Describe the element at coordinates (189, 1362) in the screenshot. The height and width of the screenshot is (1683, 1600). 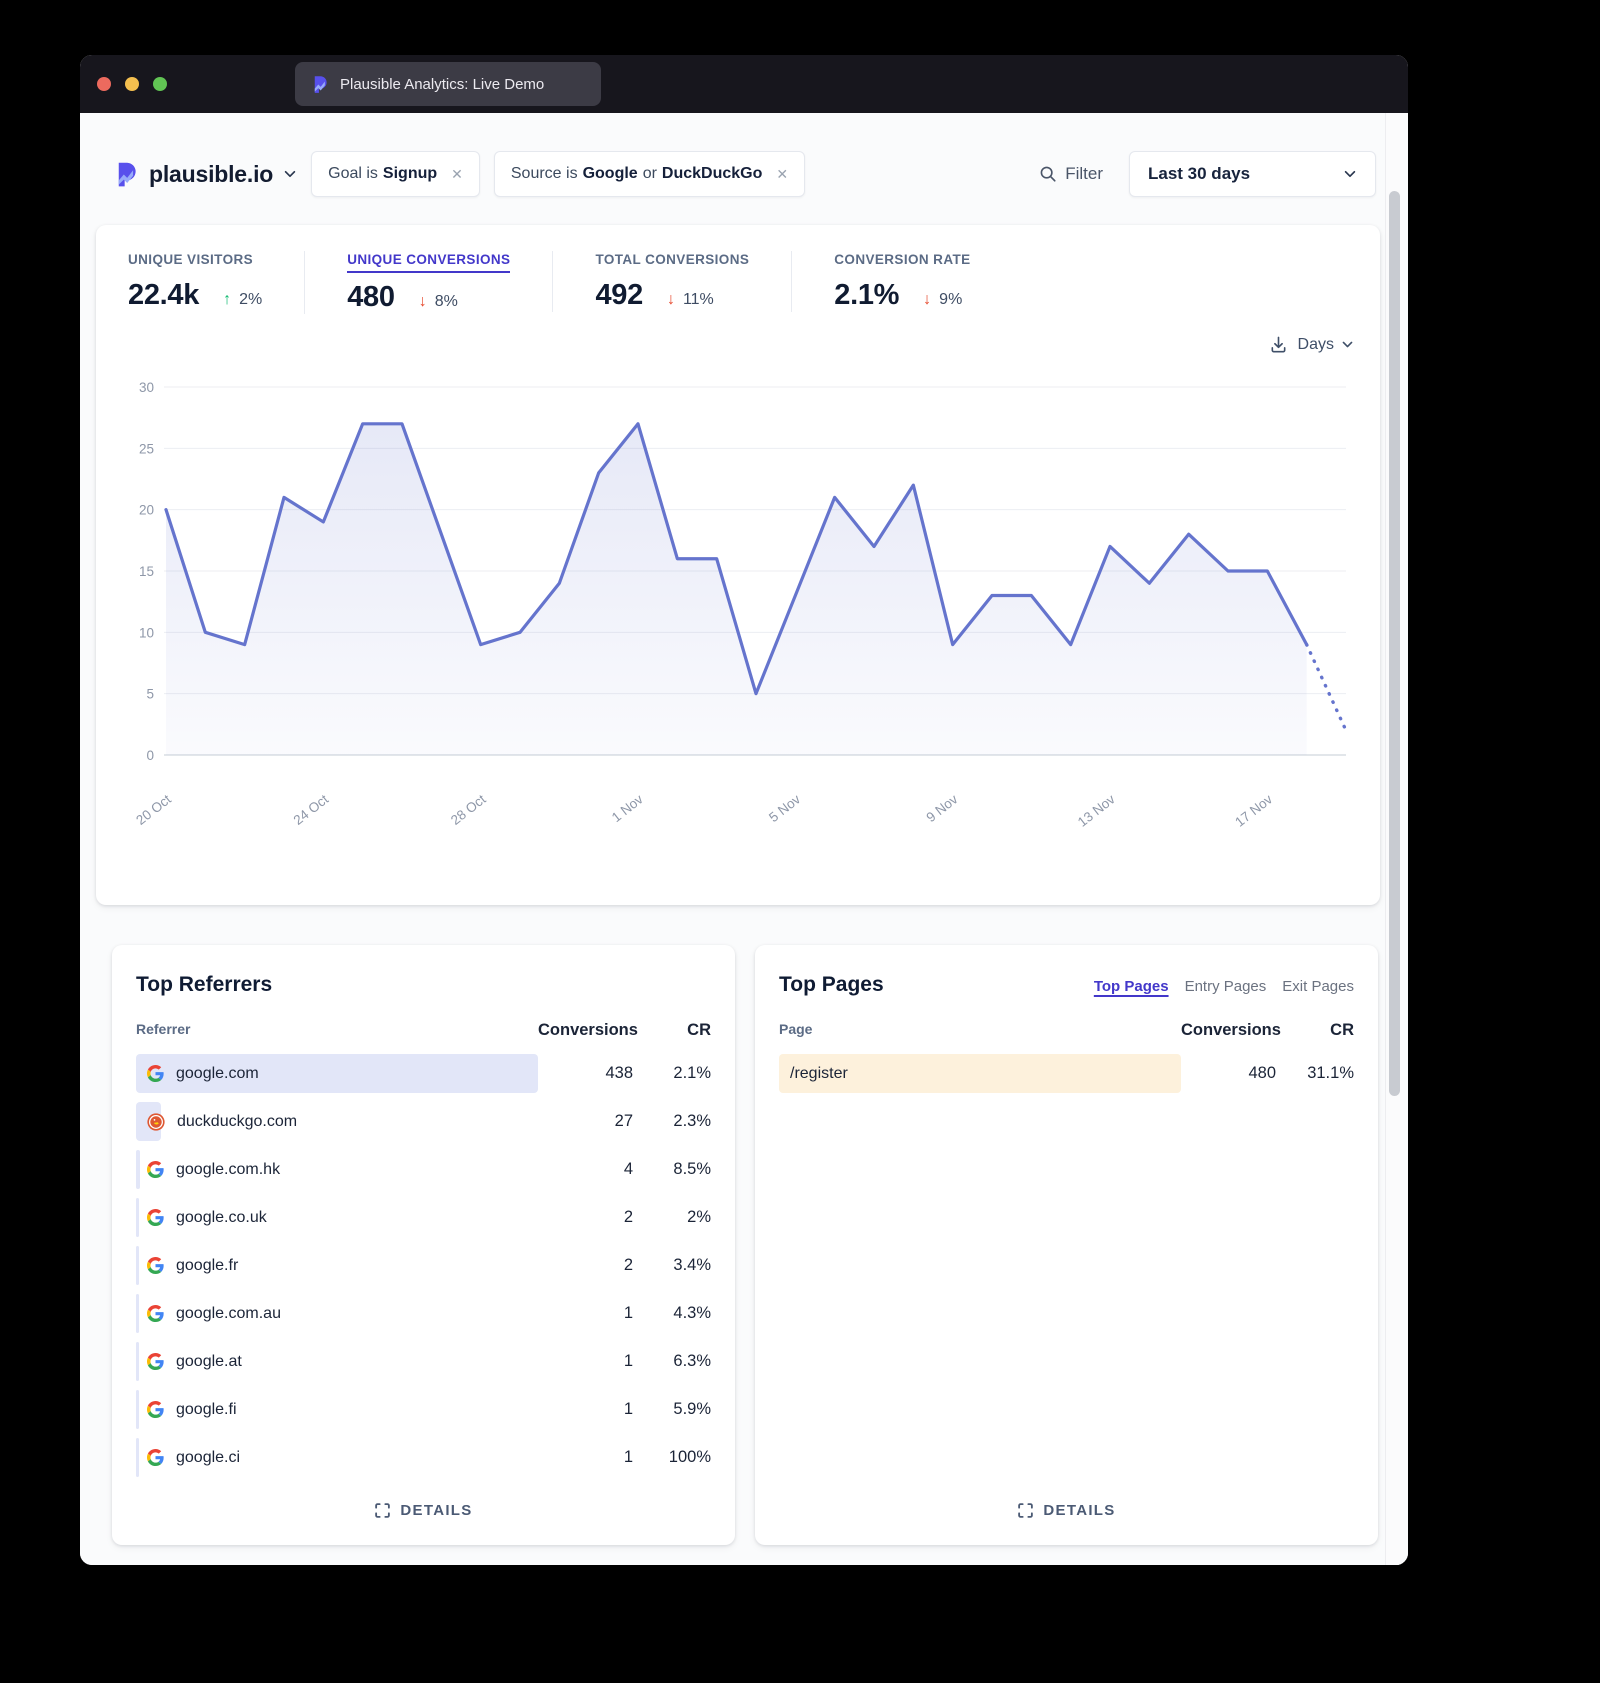
I see `row-link: google.at` at that location.